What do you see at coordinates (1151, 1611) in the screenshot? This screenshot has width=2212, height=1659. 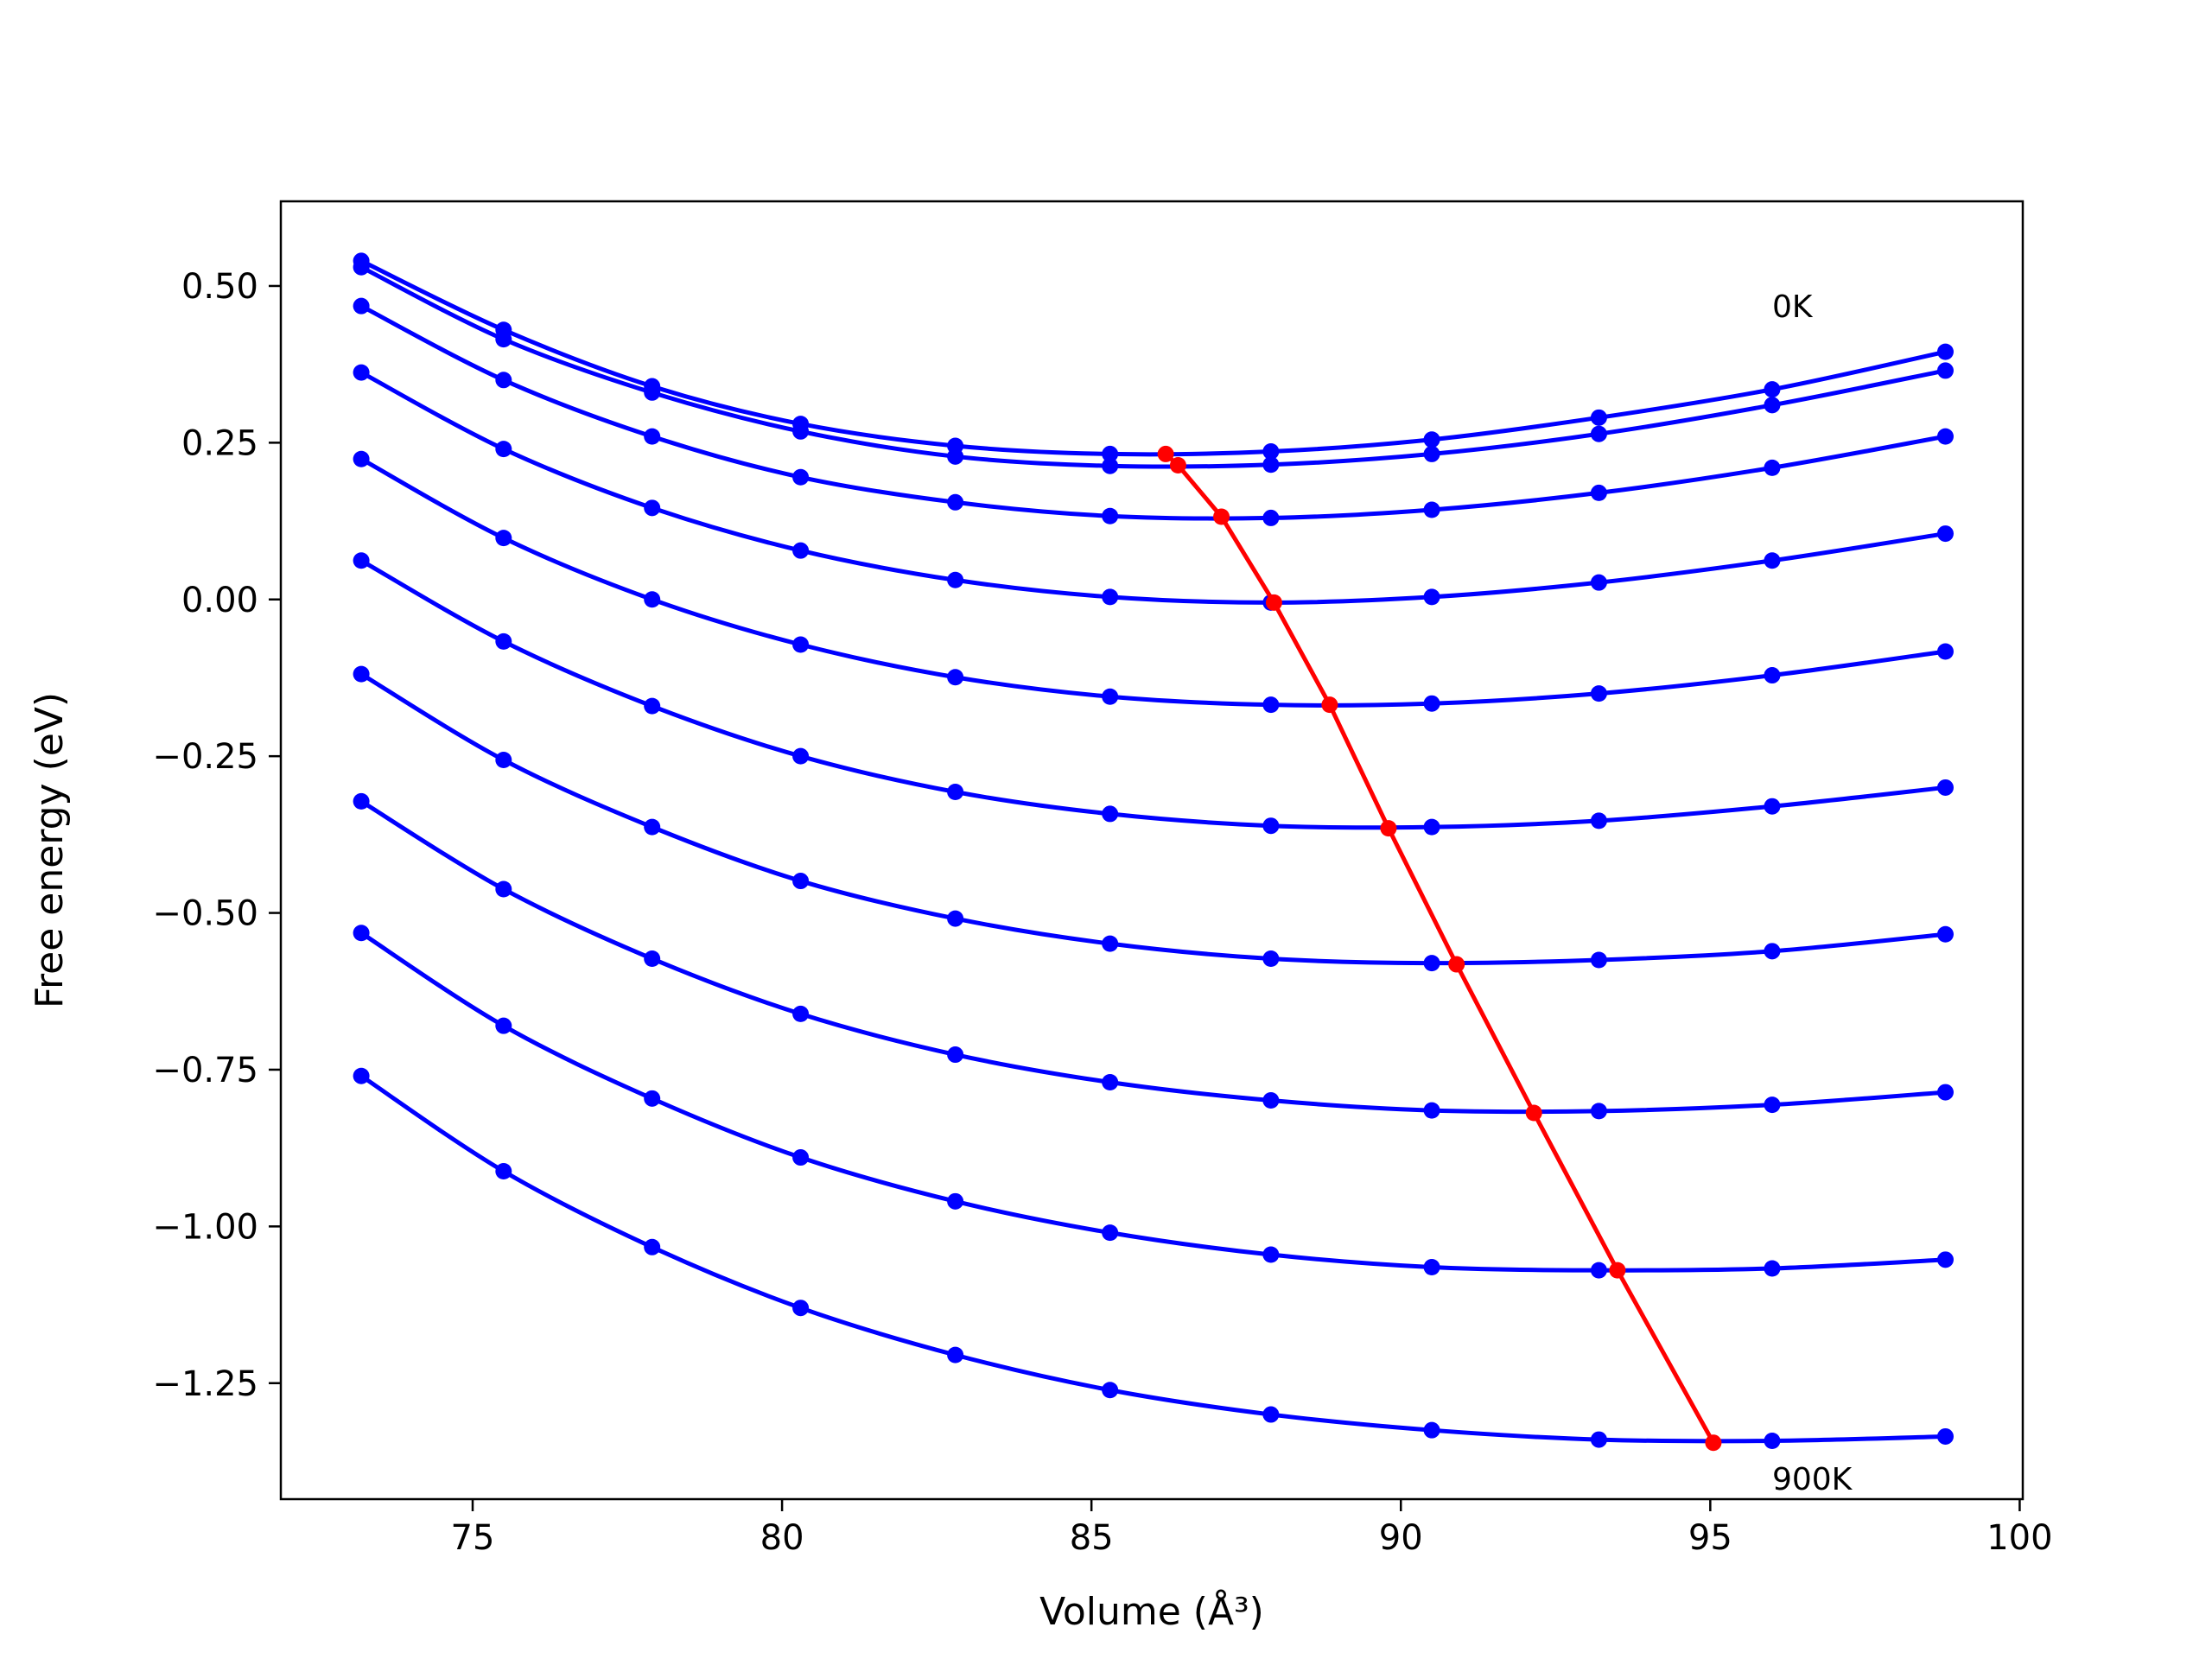 I see `x-axis-label: Volume (Å³)` at bounding box center [1151, 1611].